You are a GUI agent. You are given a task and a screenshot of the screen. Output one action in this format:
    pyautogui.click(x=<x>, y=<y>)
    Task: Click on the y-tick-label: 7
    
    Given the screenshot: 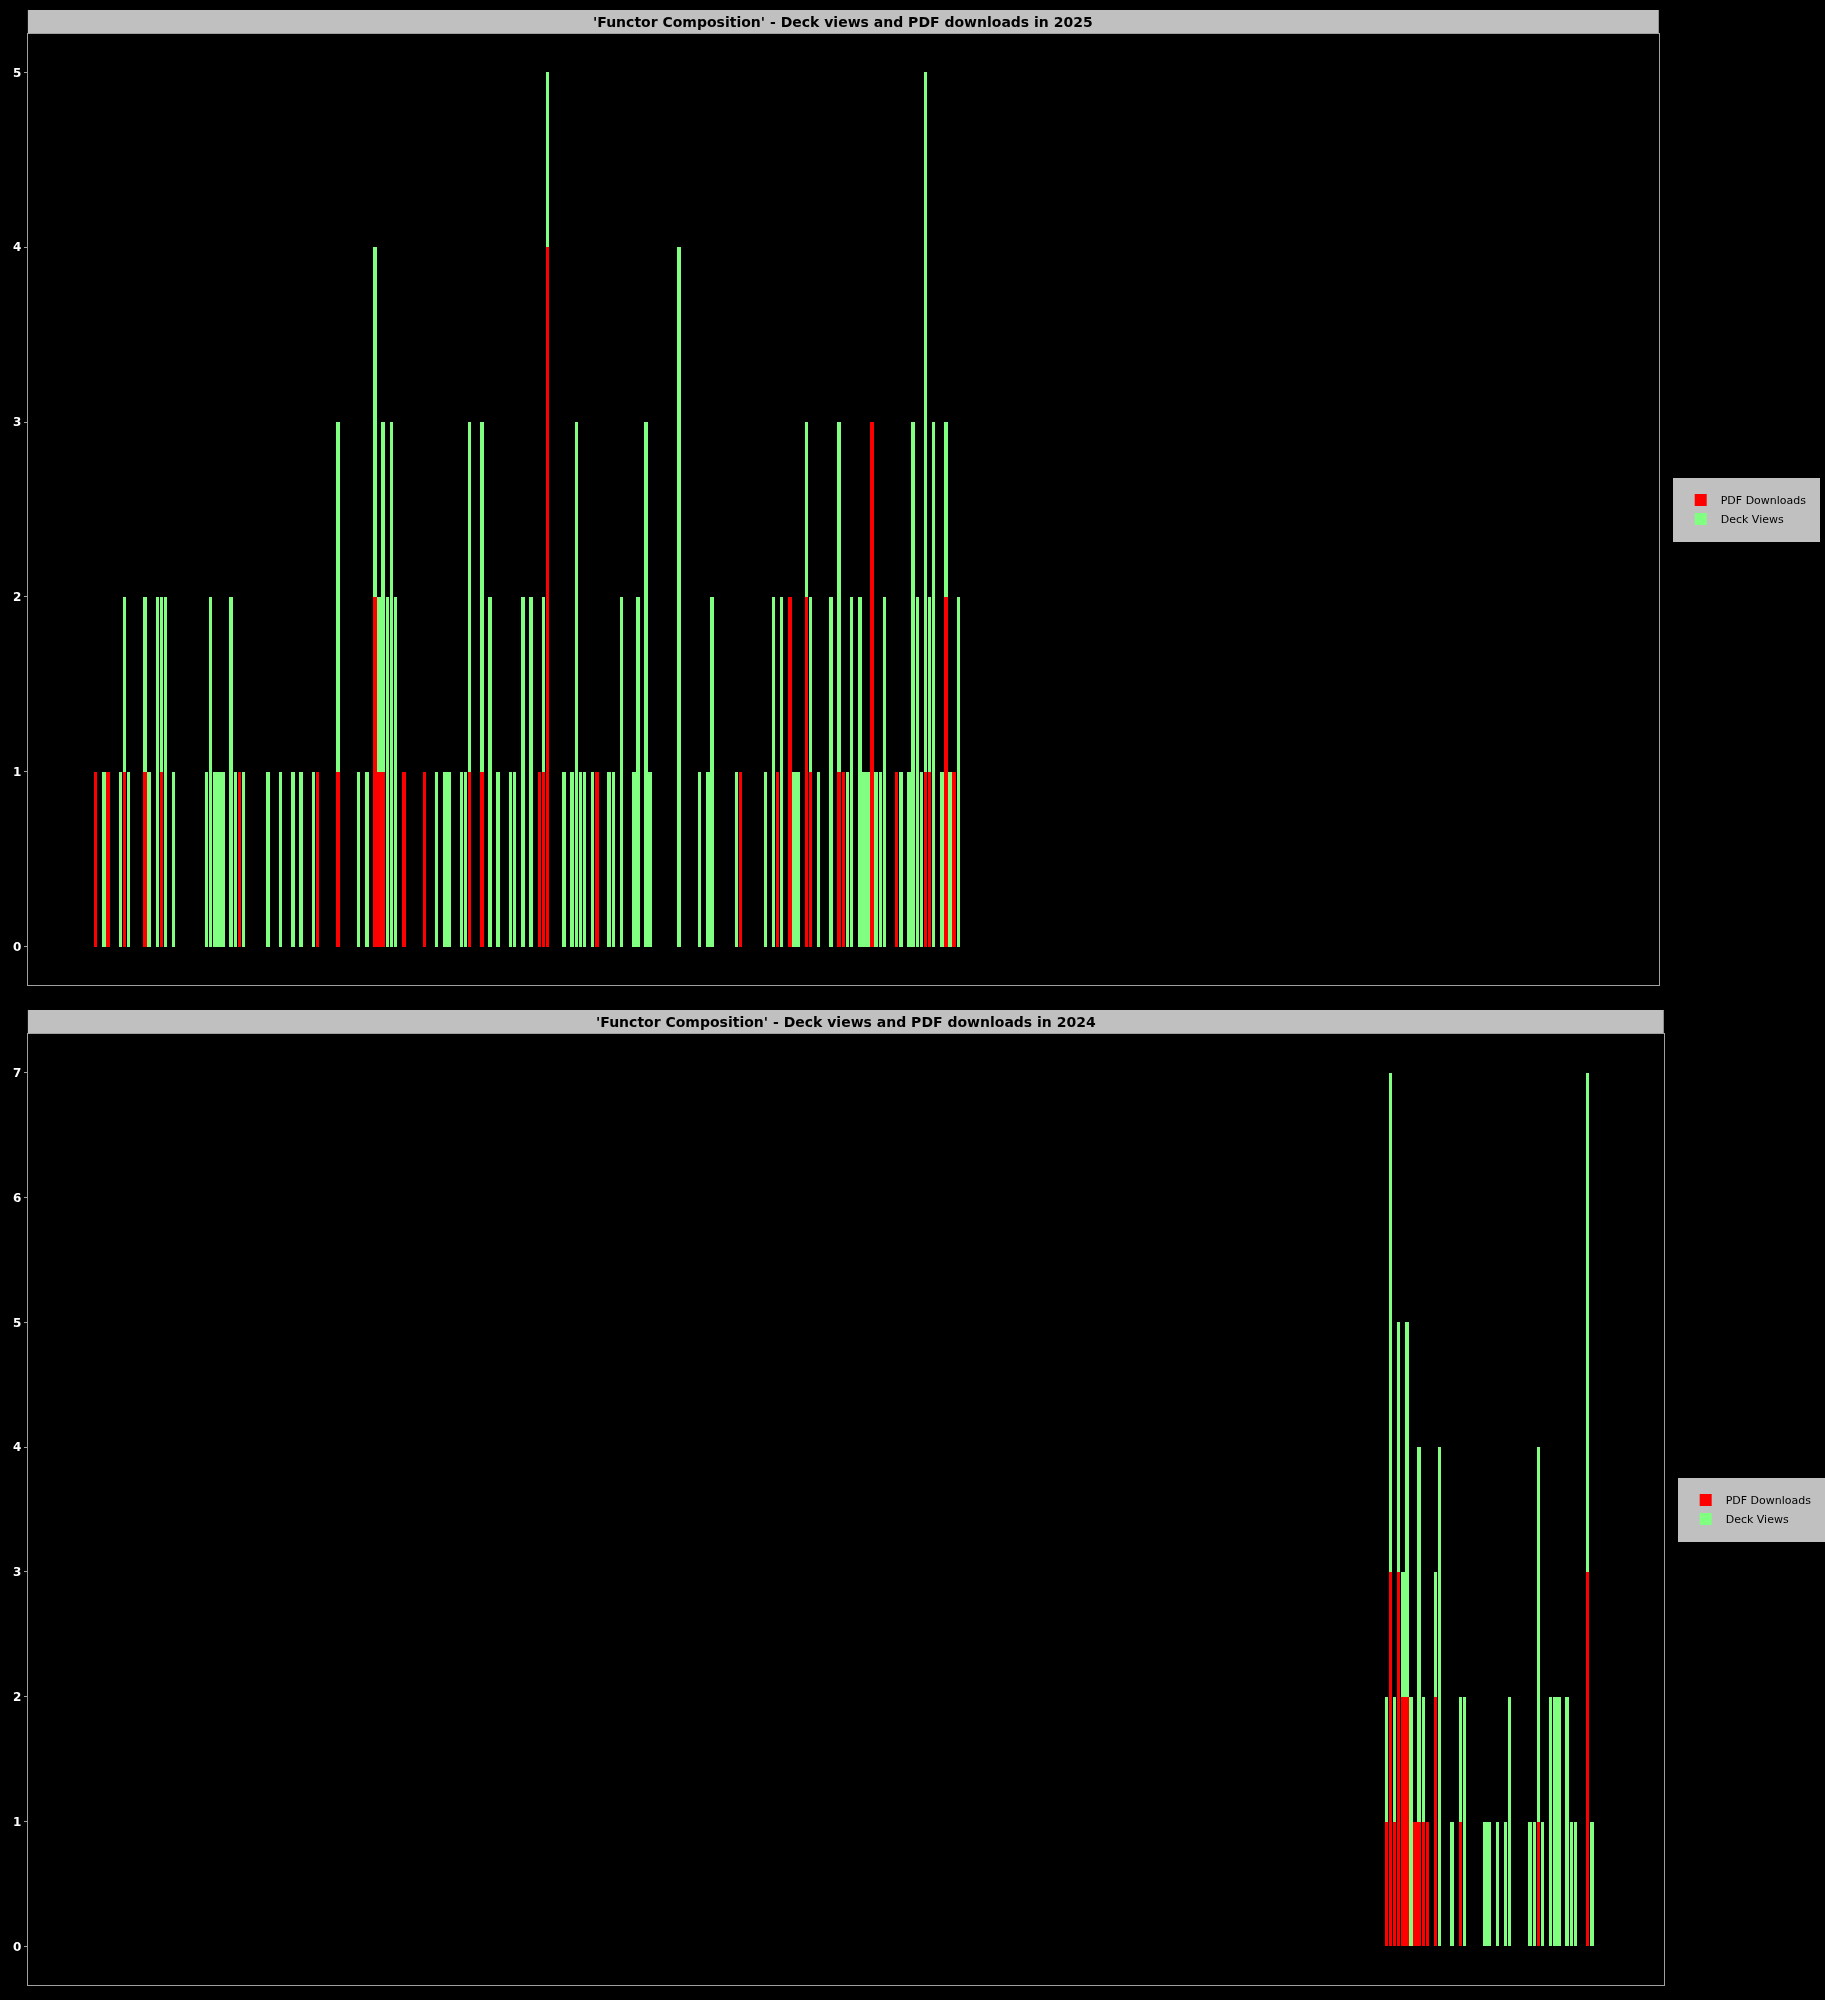 What is the action you would take?
    pyautogui.click(x=17, y=1072)
    